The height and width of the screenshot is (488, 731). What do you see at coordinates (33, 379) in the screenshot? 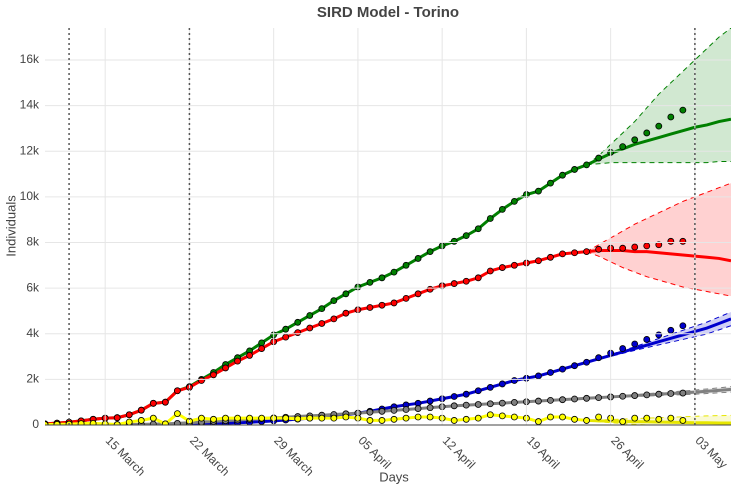
I see `y-tick-label: 2k` at bounding box center [33, 379].